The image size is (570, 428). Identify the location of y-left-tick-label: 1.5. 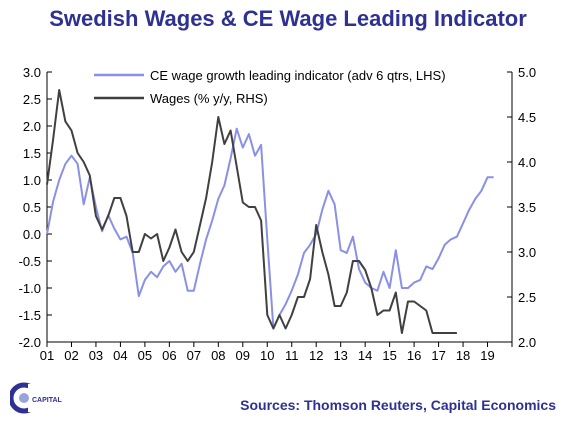
(32, 153).